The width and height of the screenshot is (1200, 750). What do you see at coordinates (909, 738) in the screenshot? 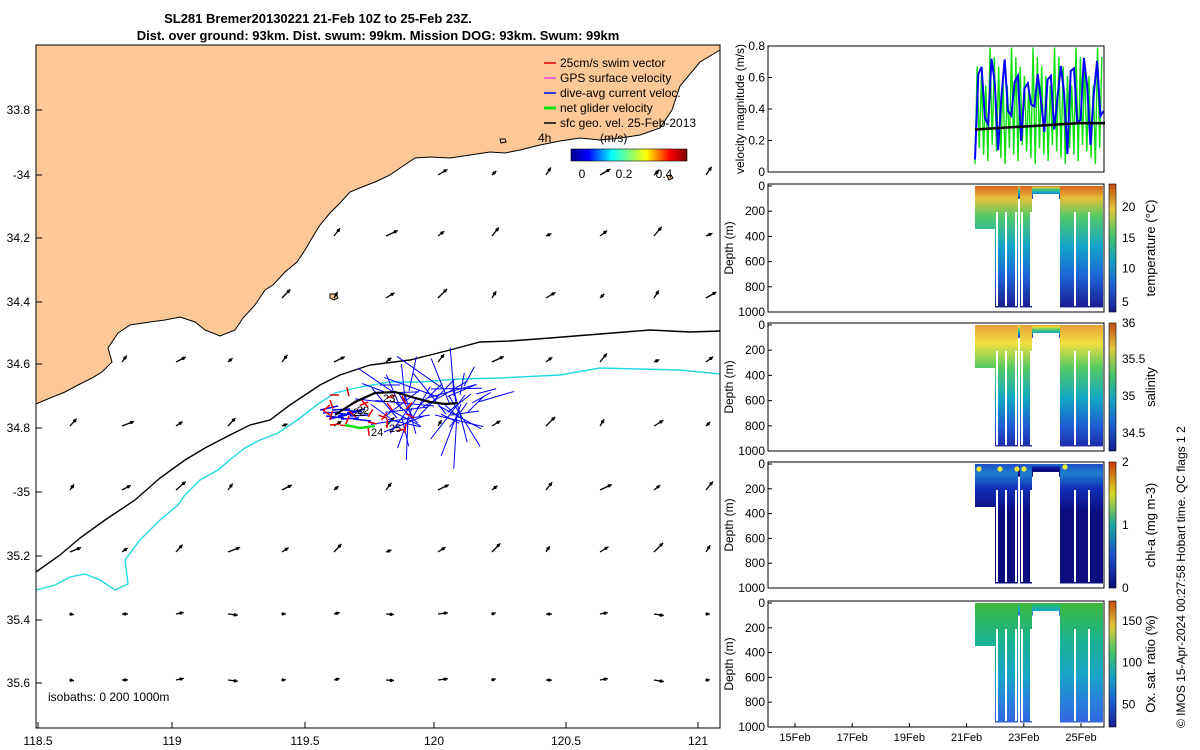
I see `date-tick-label: 19Feb` at bounding box center [909, 738].